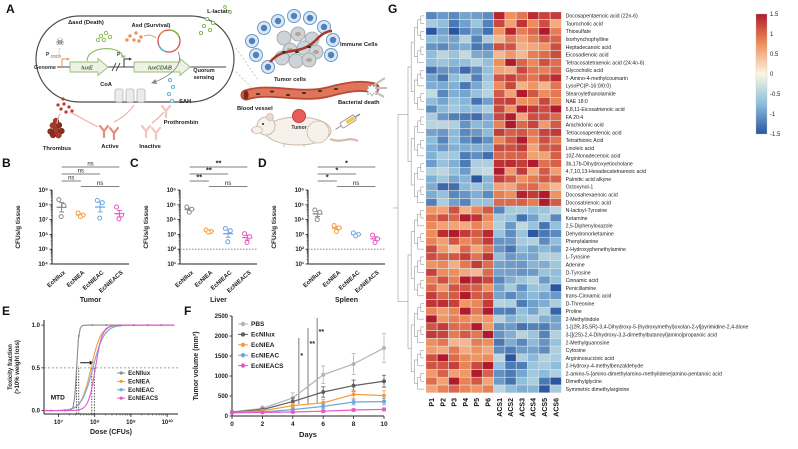 This screenshot has height=449, width=798. What do you see at coordinates (593, 157) in the screenshot?
I see `heatmap-row-label: 10Z-Nonadecenoic acid` at bounding box center [593, 157].